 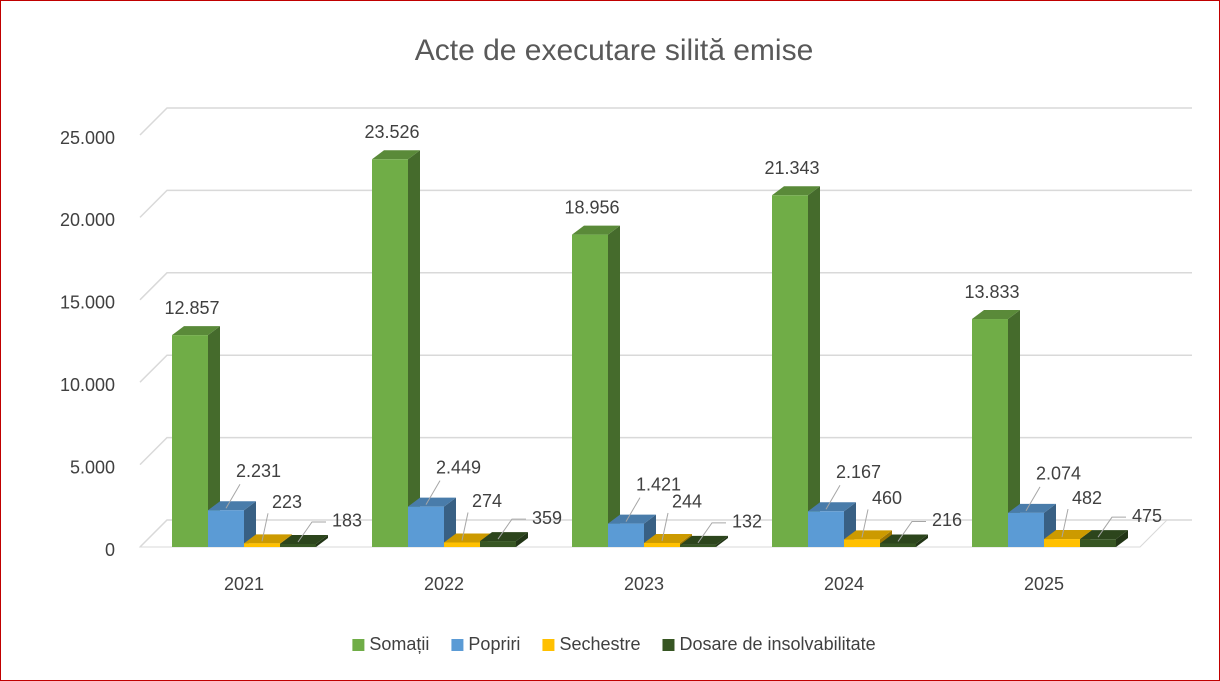 What do you see at coordinates (494, 644) in the screenshot?
I see `legend-label: Popriri` at bounding box center [494, 644].